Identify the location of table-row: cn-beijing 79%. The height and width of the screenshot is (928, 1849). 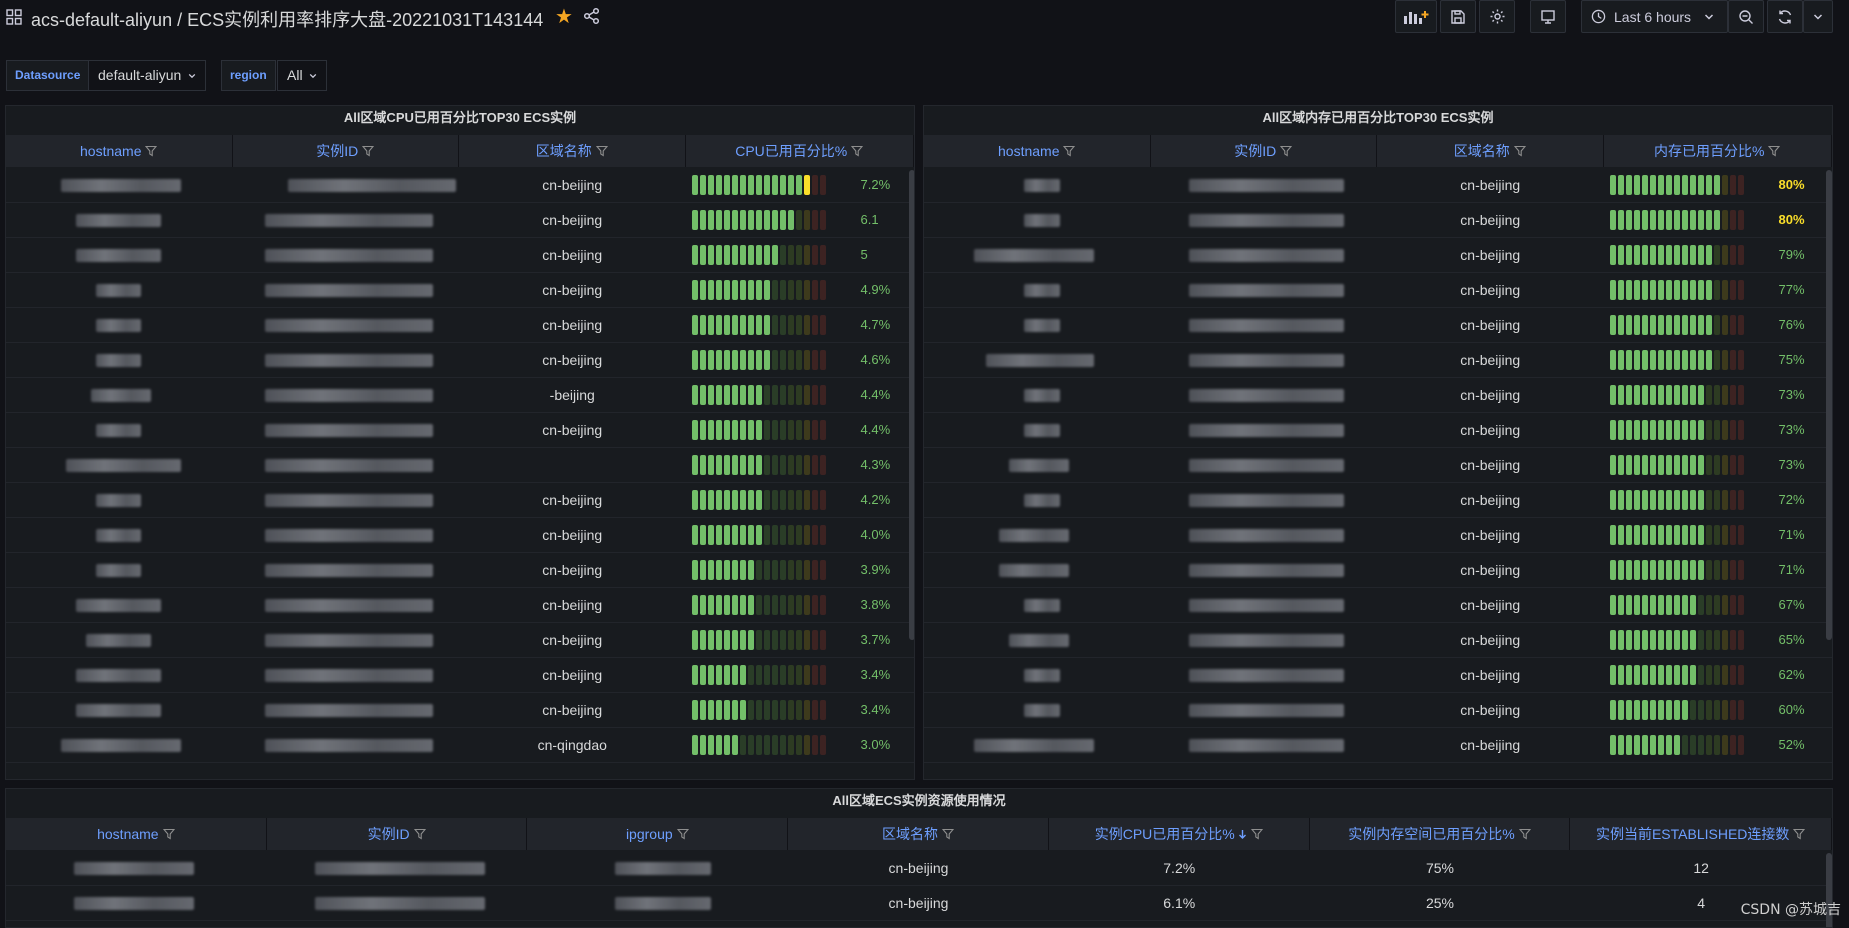
(1378, 255).